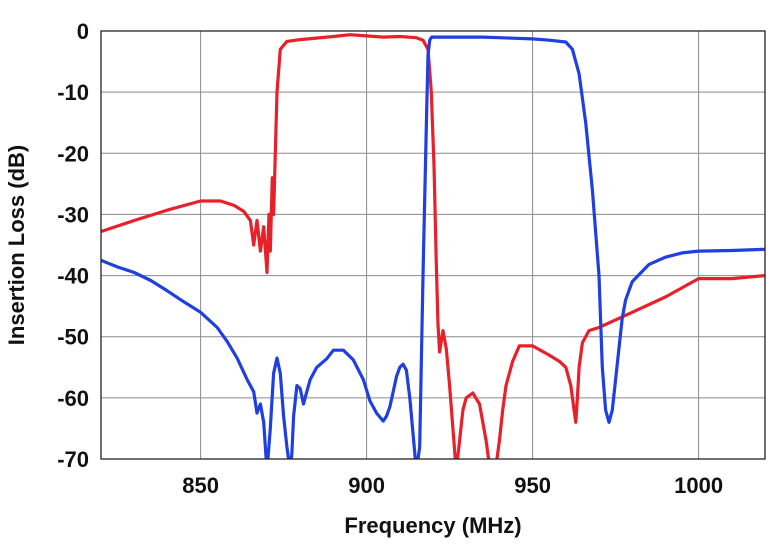 The image size is (781, 551). I want to click on y-tick-label: -40, so click(73, 276).